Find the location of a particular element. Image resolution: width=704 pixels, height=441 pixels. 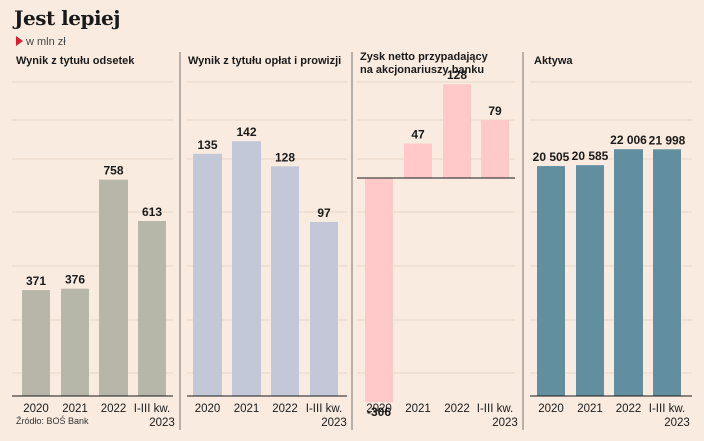

data-label: 22 006 is located at coordinates (628, 140).